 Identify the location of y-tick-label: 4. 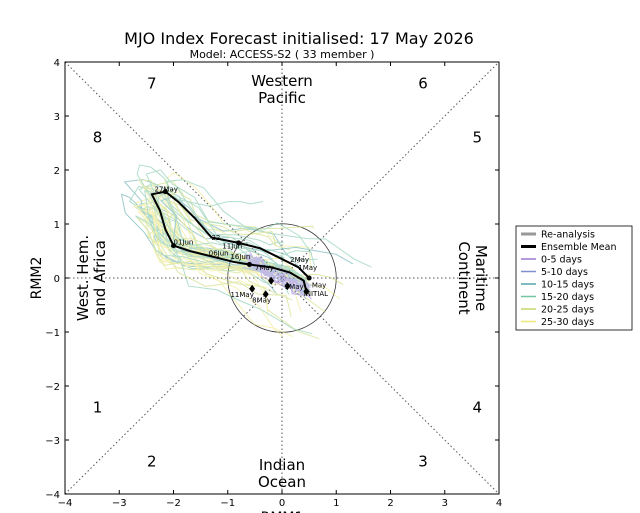
(57, 63).